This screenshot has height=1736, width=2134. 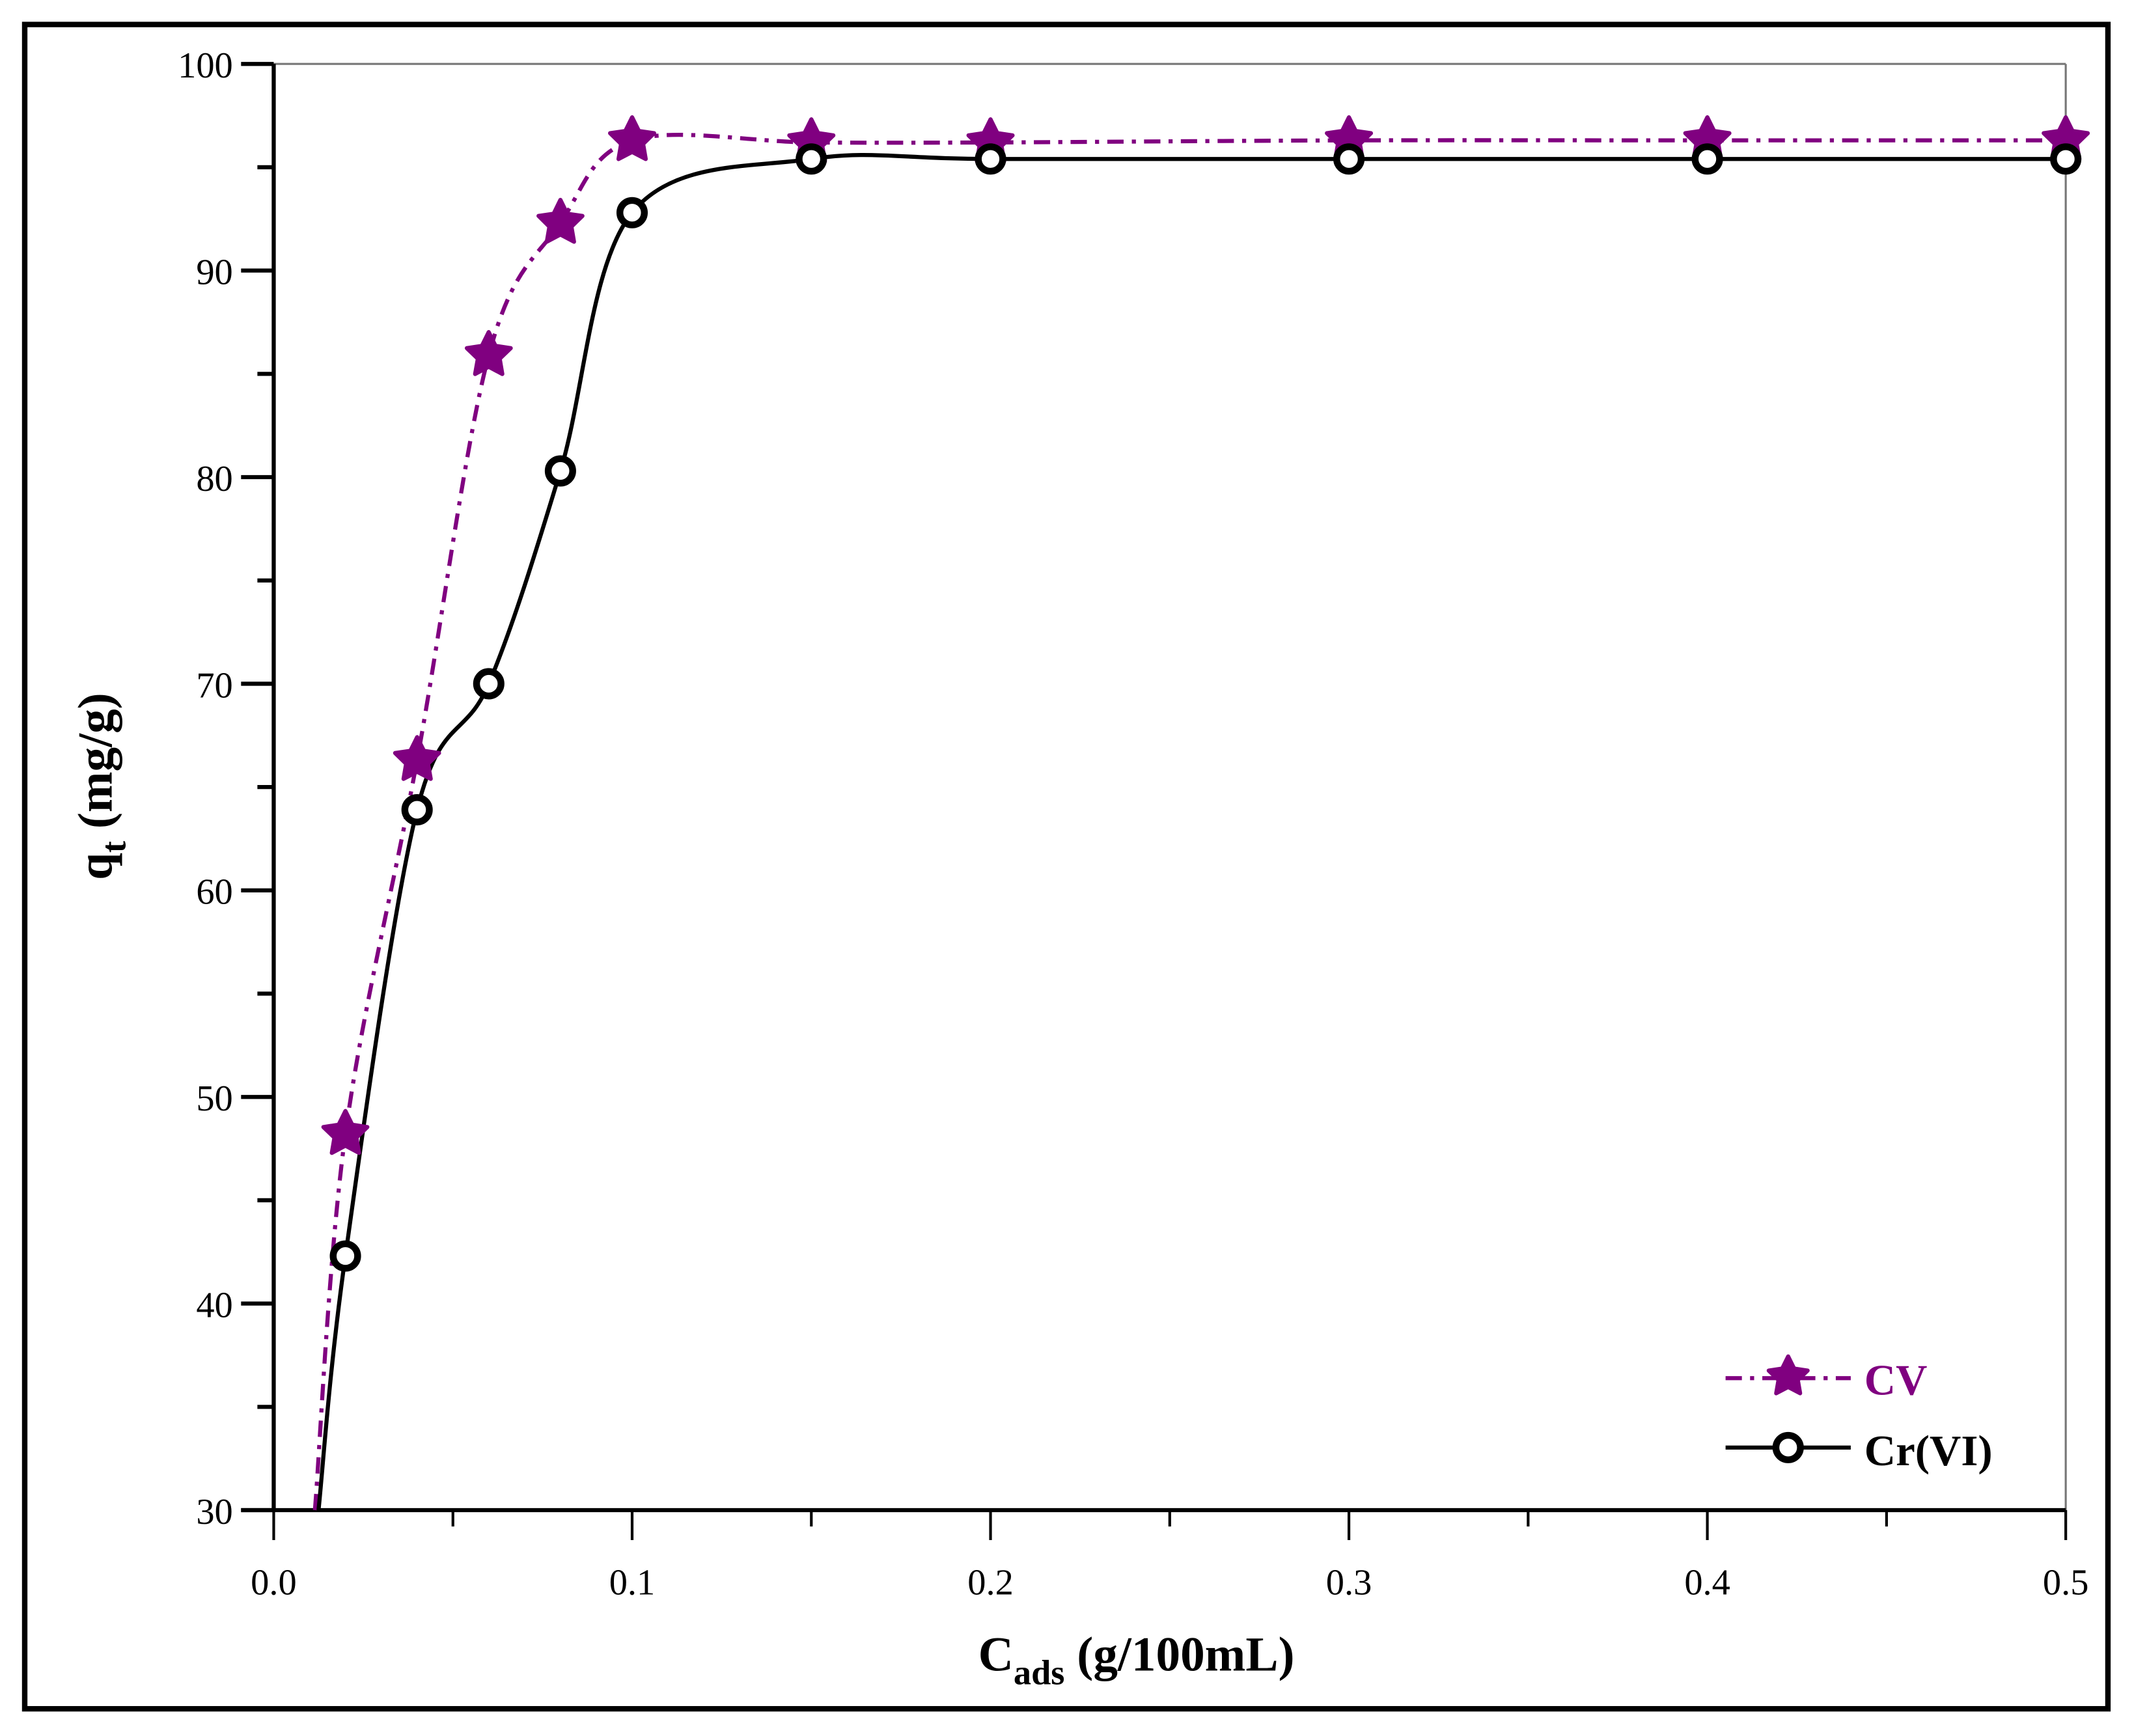 What do you see at coordinates (2066, 1583) in the screenshot?
I see `x-tick-label: 0.5` at bounding box center [2066, 1583].